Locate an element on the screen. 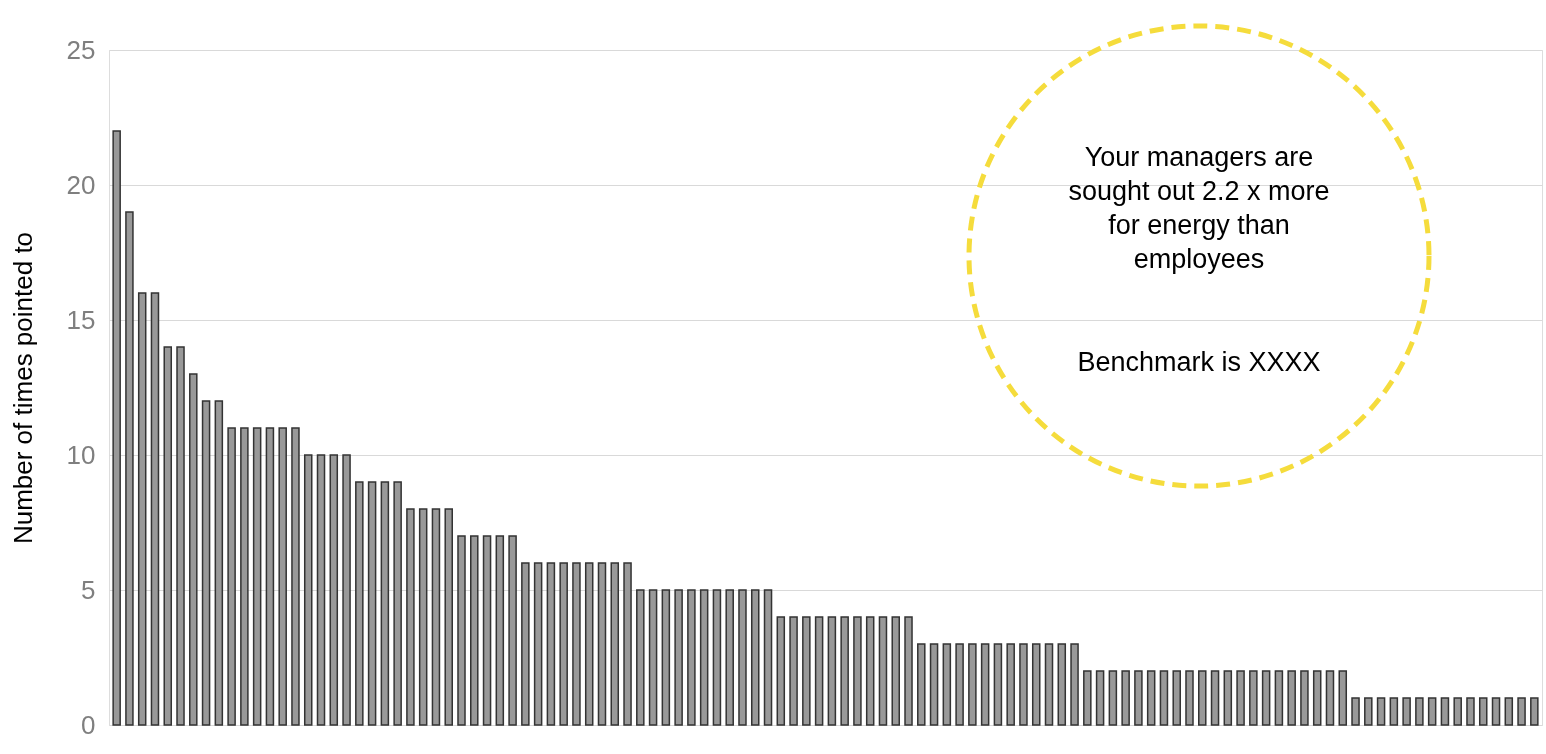 This screenshot has height=754, width=1546. y-tick-label: 15 is located at coordinates (81, 319).